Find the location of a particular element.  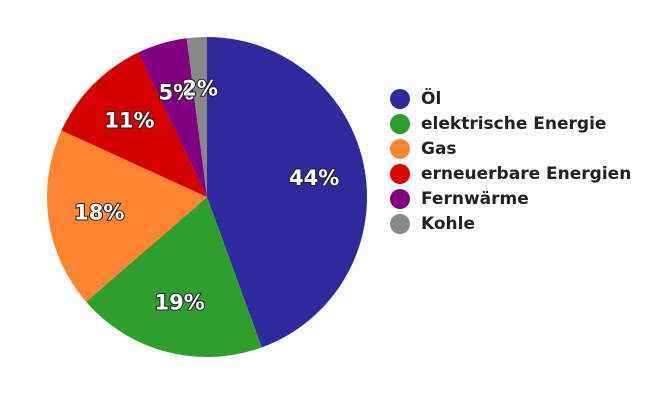

legend-item: Kohle is located at coordinates (432, 224).